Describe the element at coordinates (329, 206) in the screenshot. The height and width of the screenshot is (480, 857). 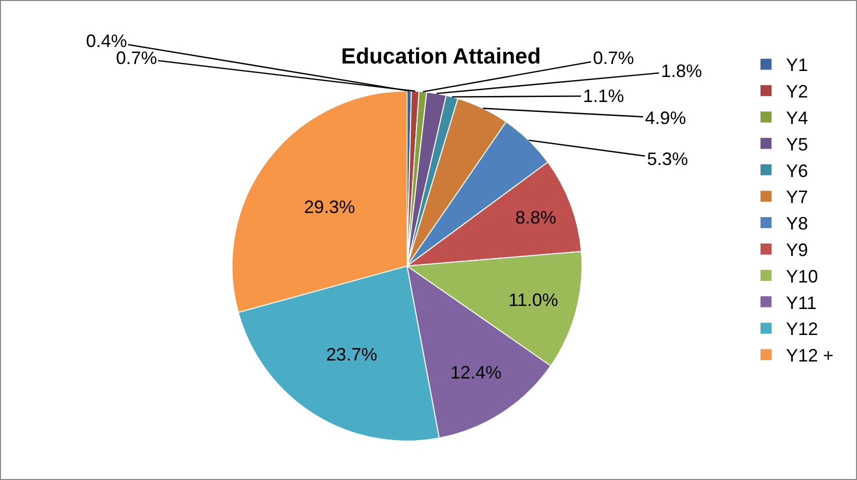
I see `data-label: 29.3%` at that location.